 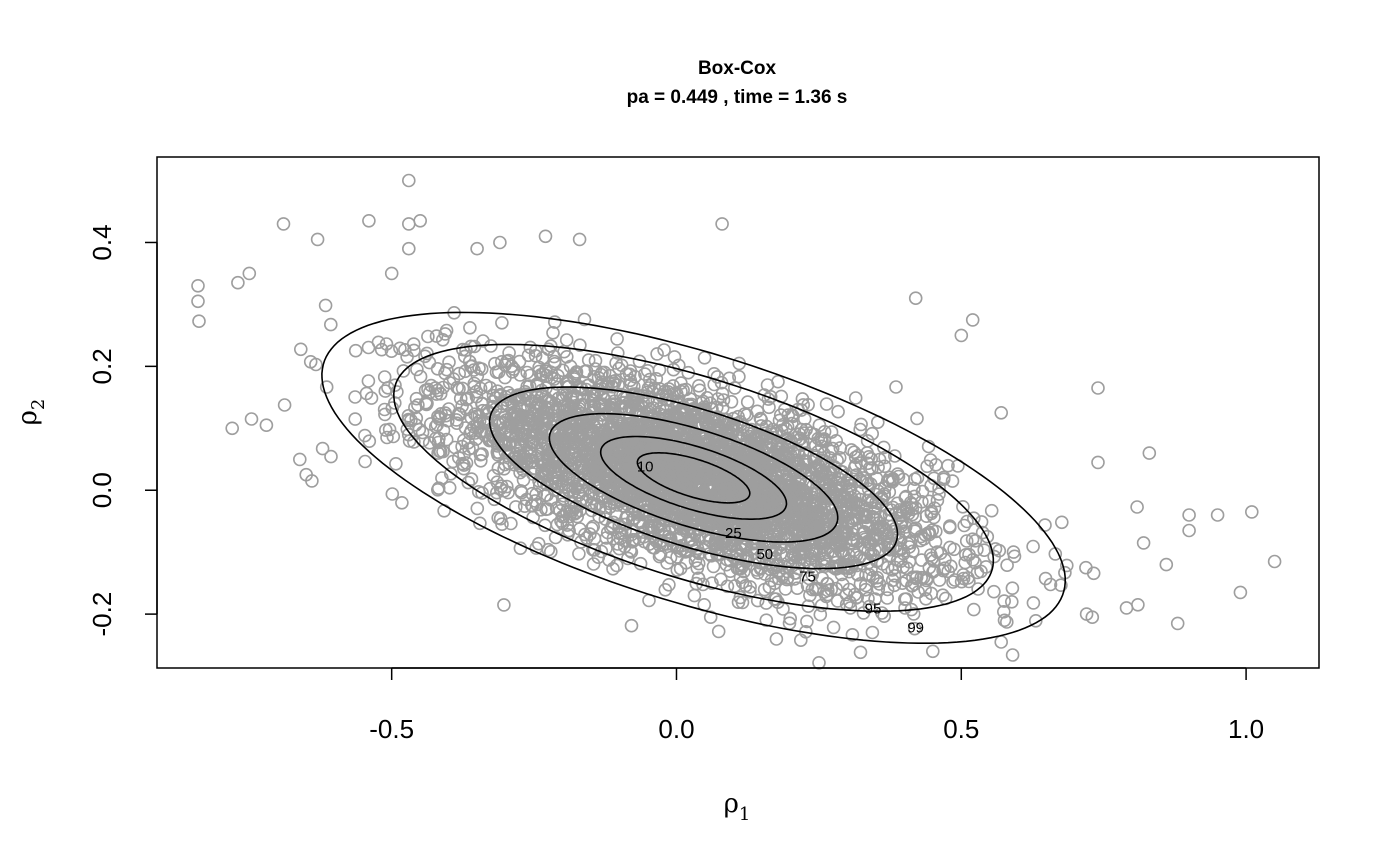 I want to click on y-axis-label-symbol: ρ, so click(x=28, y=417).